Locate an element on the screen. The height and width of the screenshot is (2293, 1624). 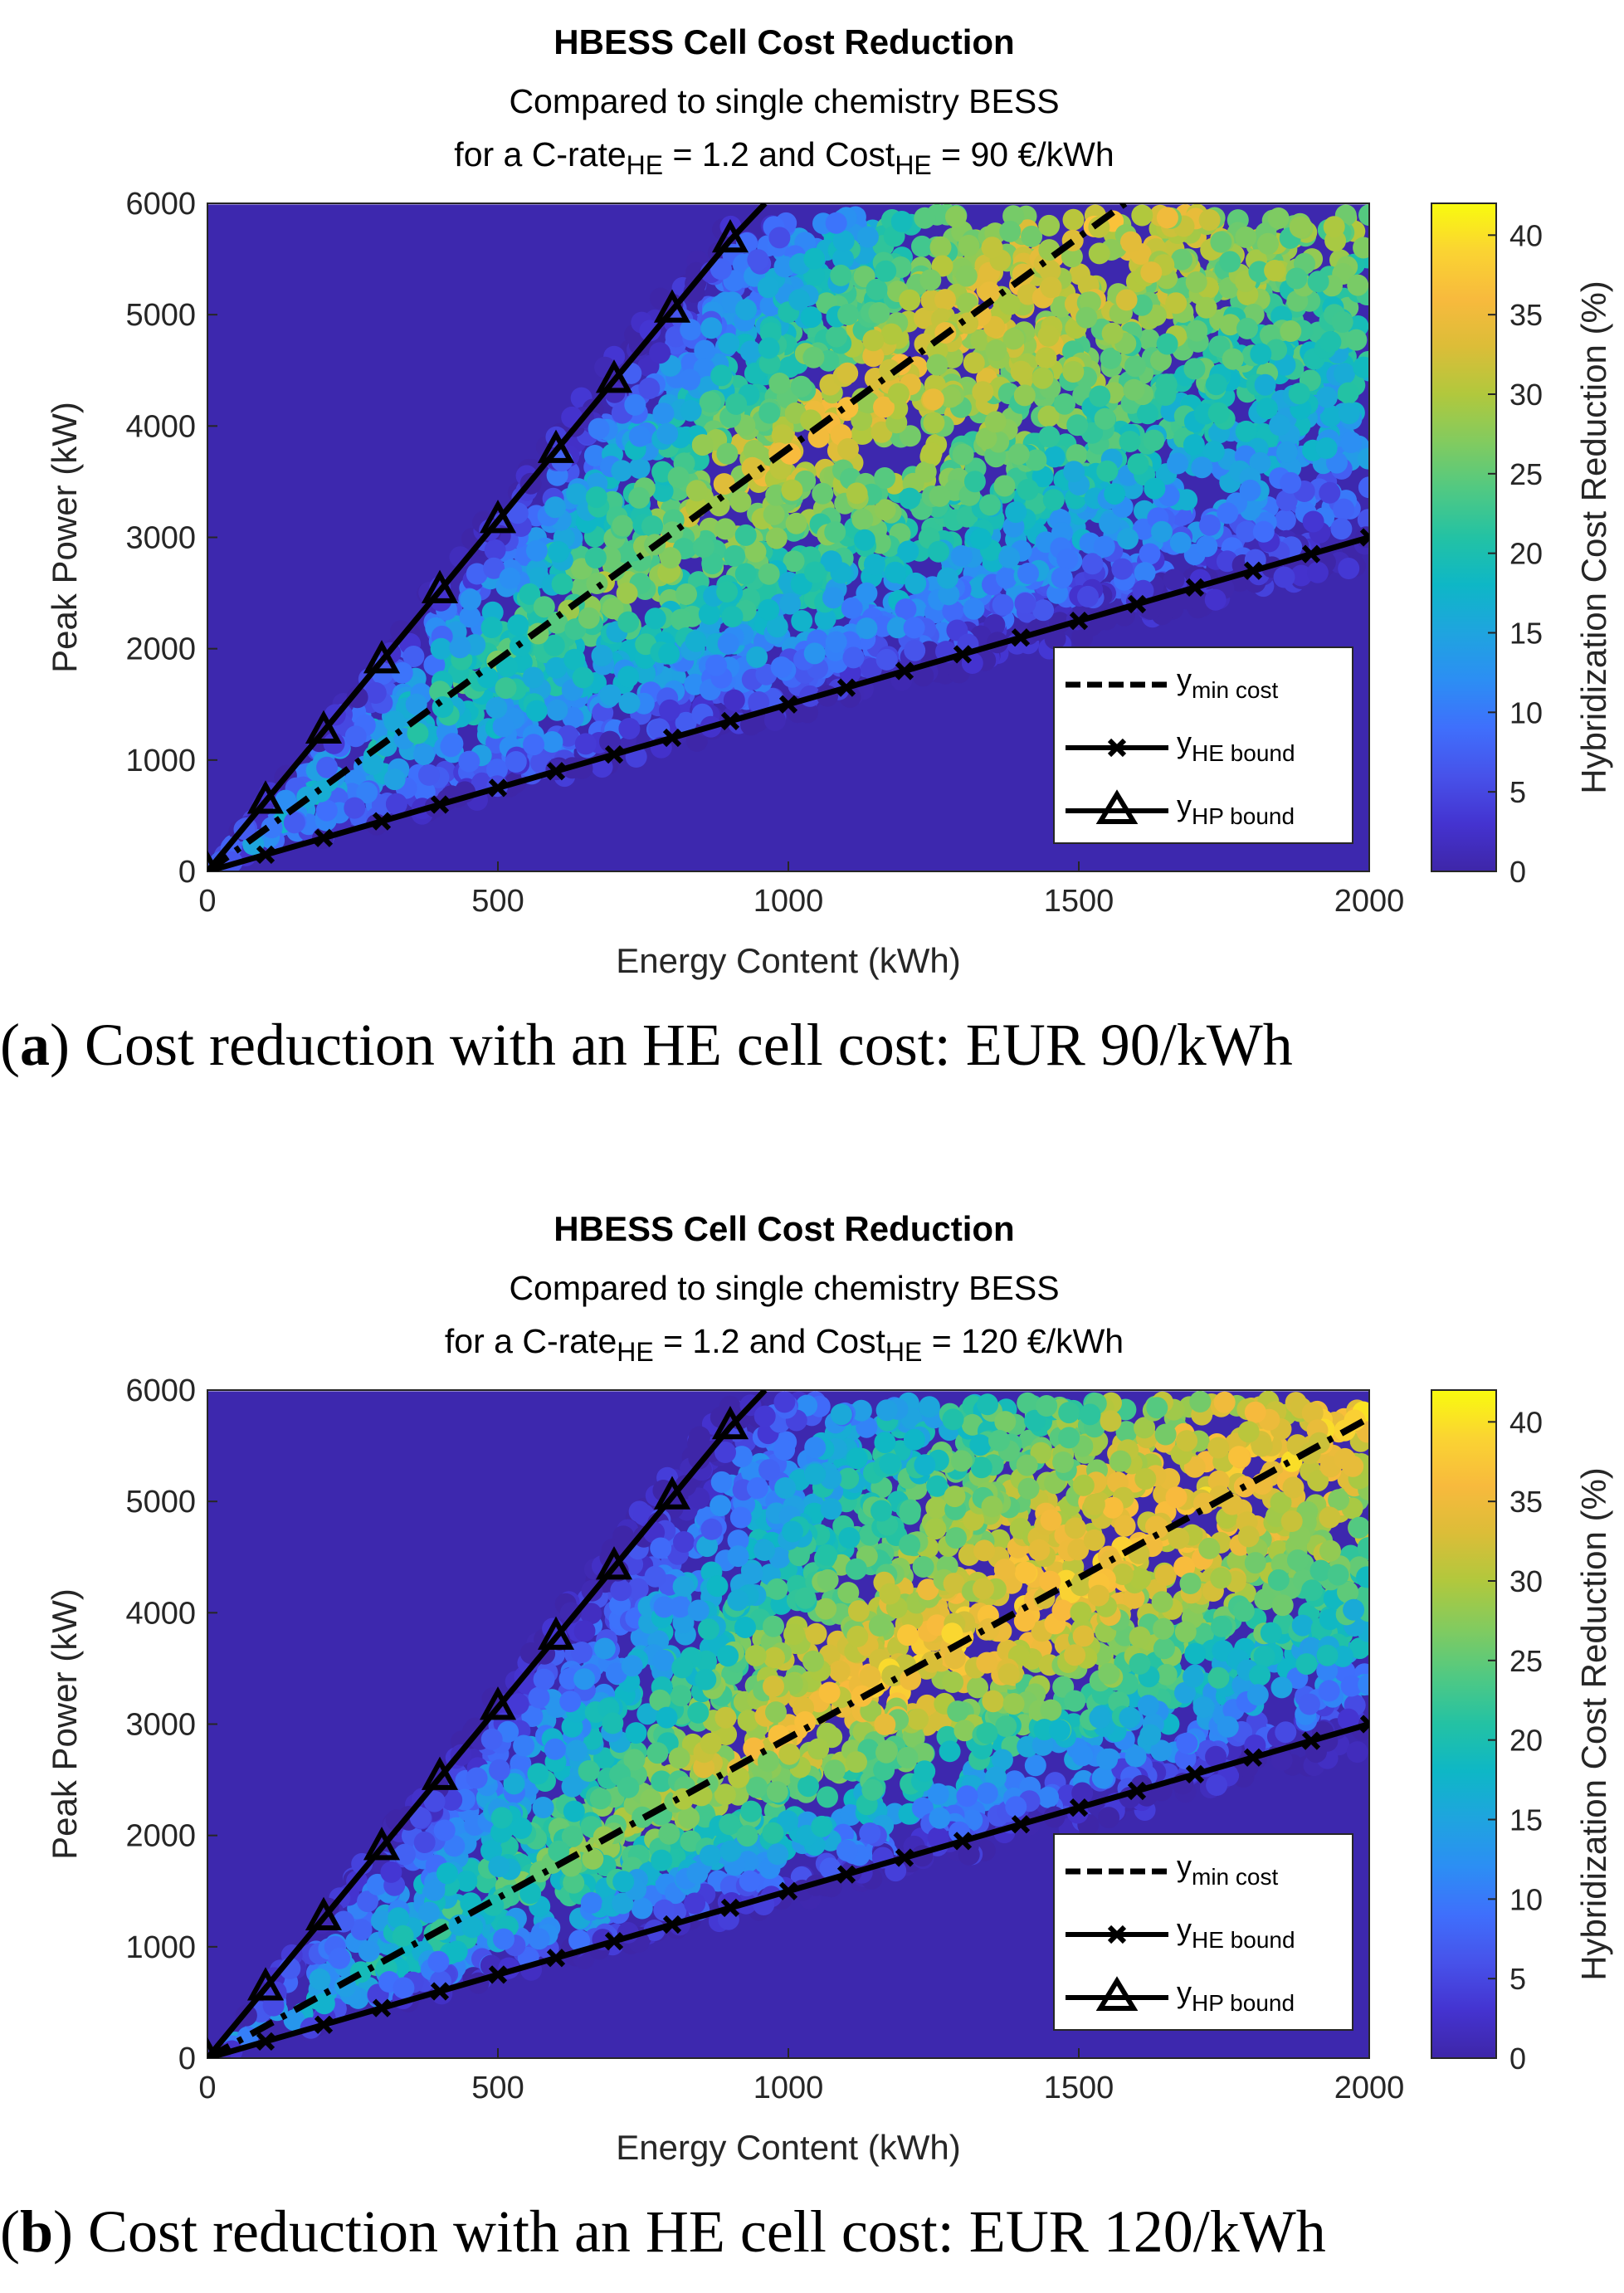
chart-subtitle: Compared to single chemistry BESS is located at coordinates (784, 101).